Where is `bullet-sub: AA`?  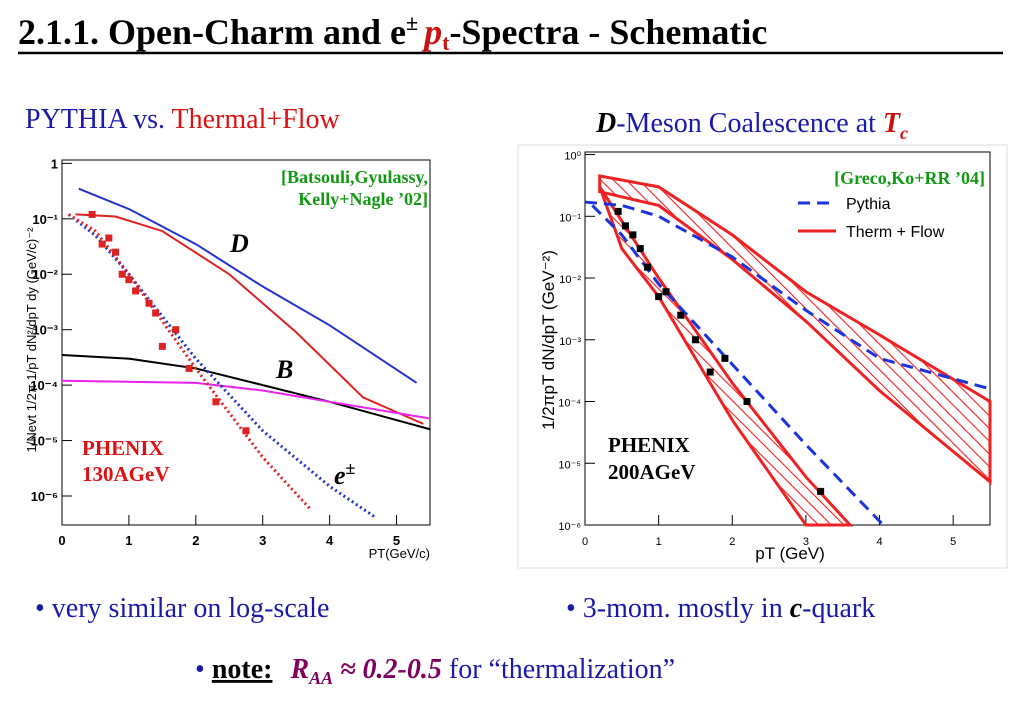 bullet-sub: AA is located at coordinates (320, 678).